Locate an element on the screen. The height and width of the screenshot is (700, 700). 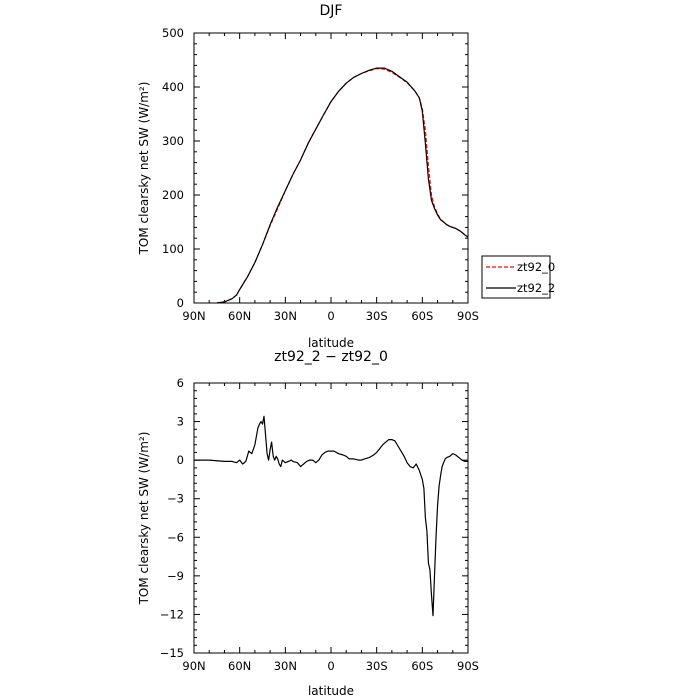
bottom-ytick-label: −12 is located at coordinates (172, 614).